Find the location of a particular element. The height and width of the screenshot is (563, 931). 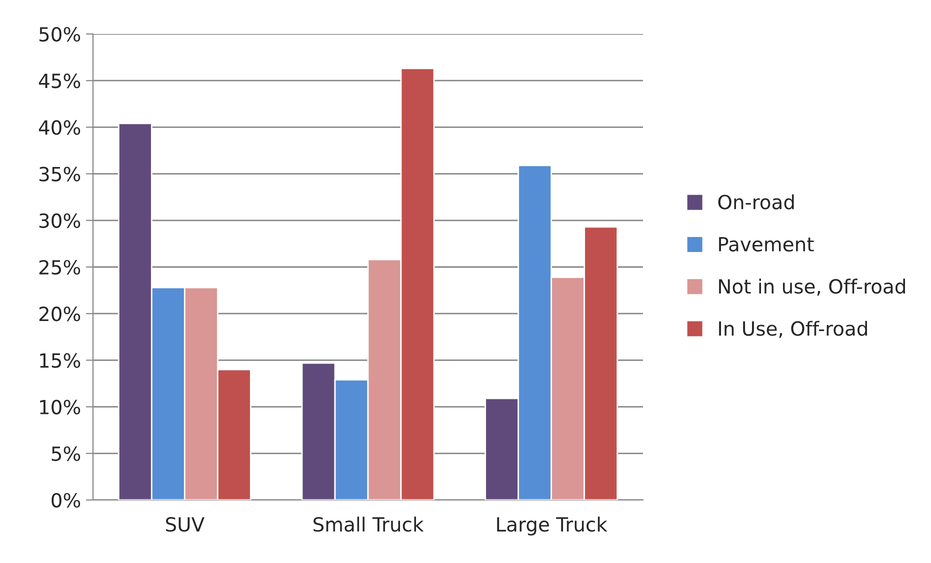

legend-label: On-road is located at coordinates (756, 202).